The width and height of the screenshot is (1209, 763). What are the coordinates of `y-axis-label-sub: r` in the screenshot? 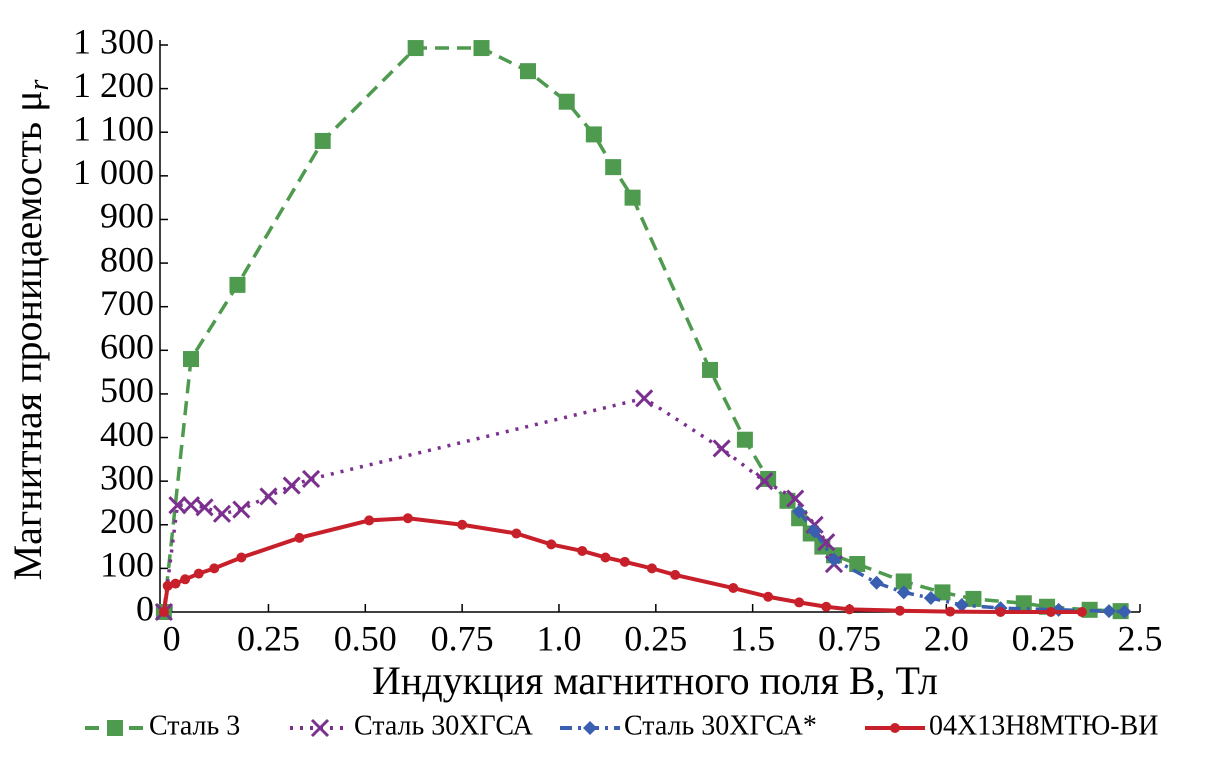 It's located at (39, 84).